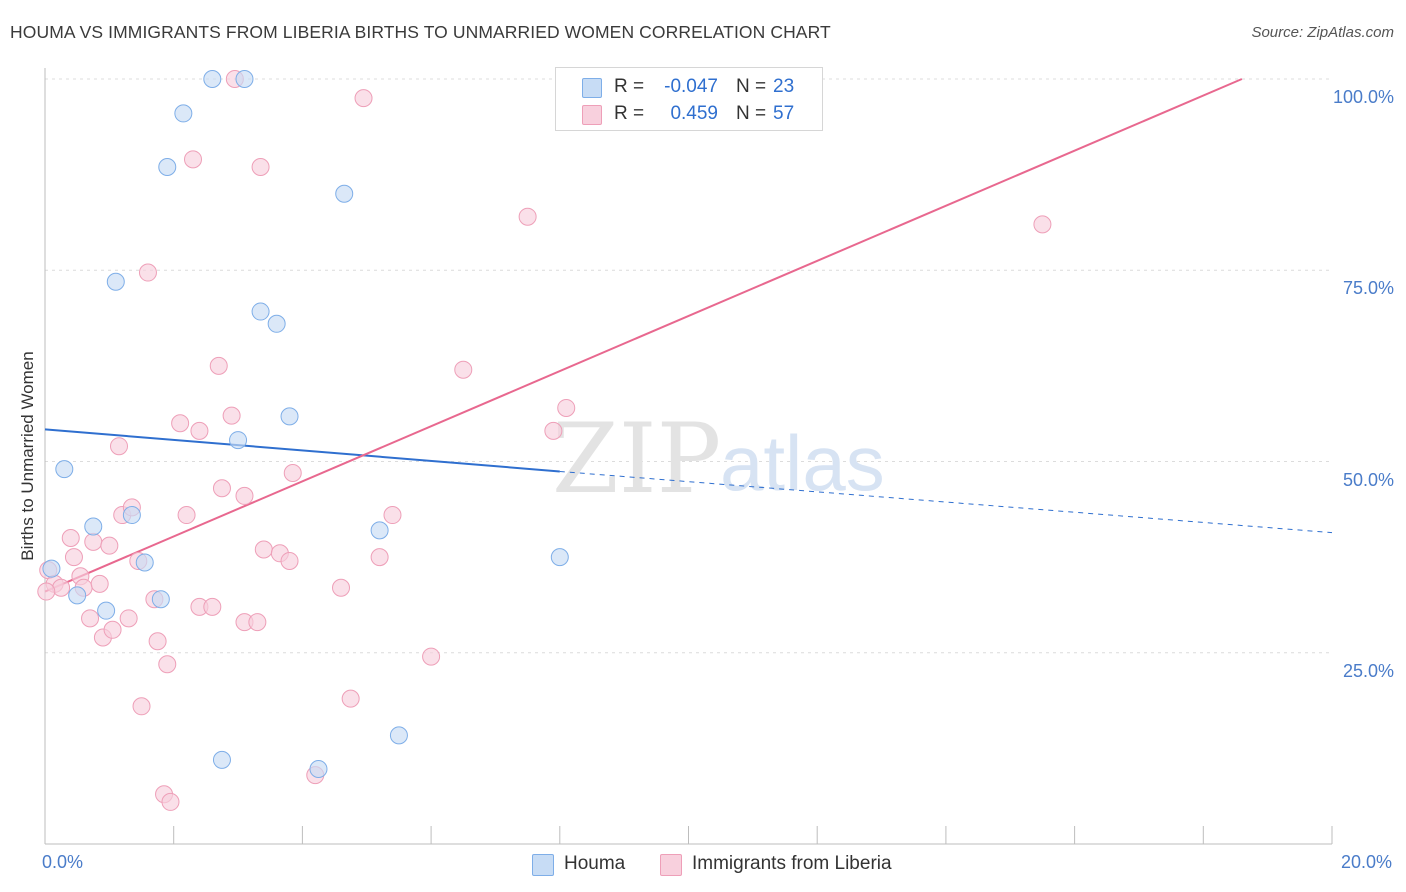 This screenshot has width=1406, height=892. I want to click on houma-trend-line, so click(302, 450).